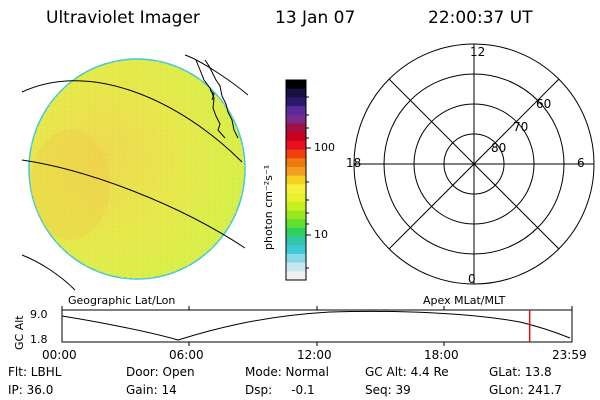  Describe the element at coordinates (268, 207) in the screenshot. I see `colorbar-unit-label: photon cm⁻²s⁻¹` at that location.